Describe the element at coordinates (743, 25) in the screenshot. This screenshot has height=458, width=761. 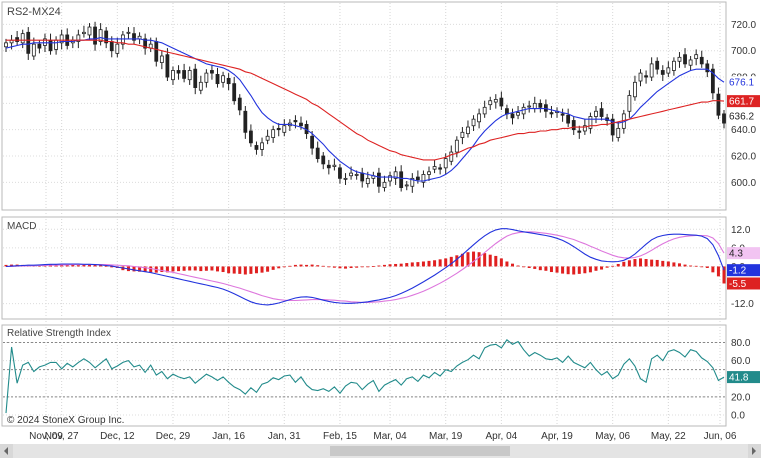
I see `price-tick-label: 720.0` at that location.